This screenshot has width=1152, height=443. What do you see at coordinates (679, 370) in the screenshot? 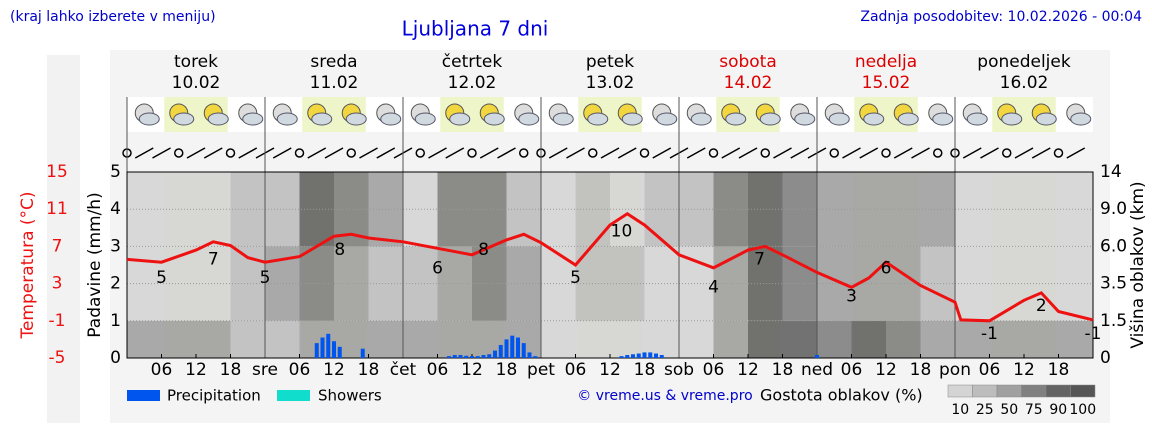
I see `x-tick-label: sob` at bounding box center [679, 370].